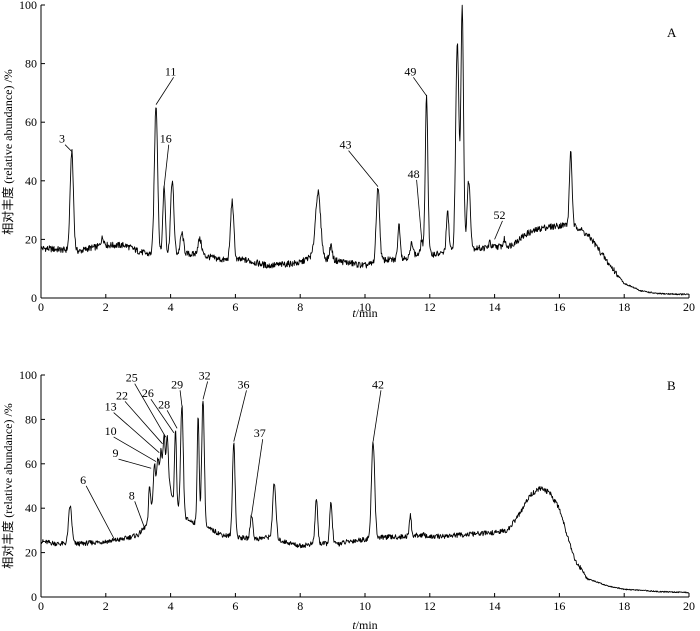 This screenshot has height=631, width=700. Describe the element at coordinates (354, 624) in the screenshot. I see `panel-b-x-axis-italic: t` at that location.